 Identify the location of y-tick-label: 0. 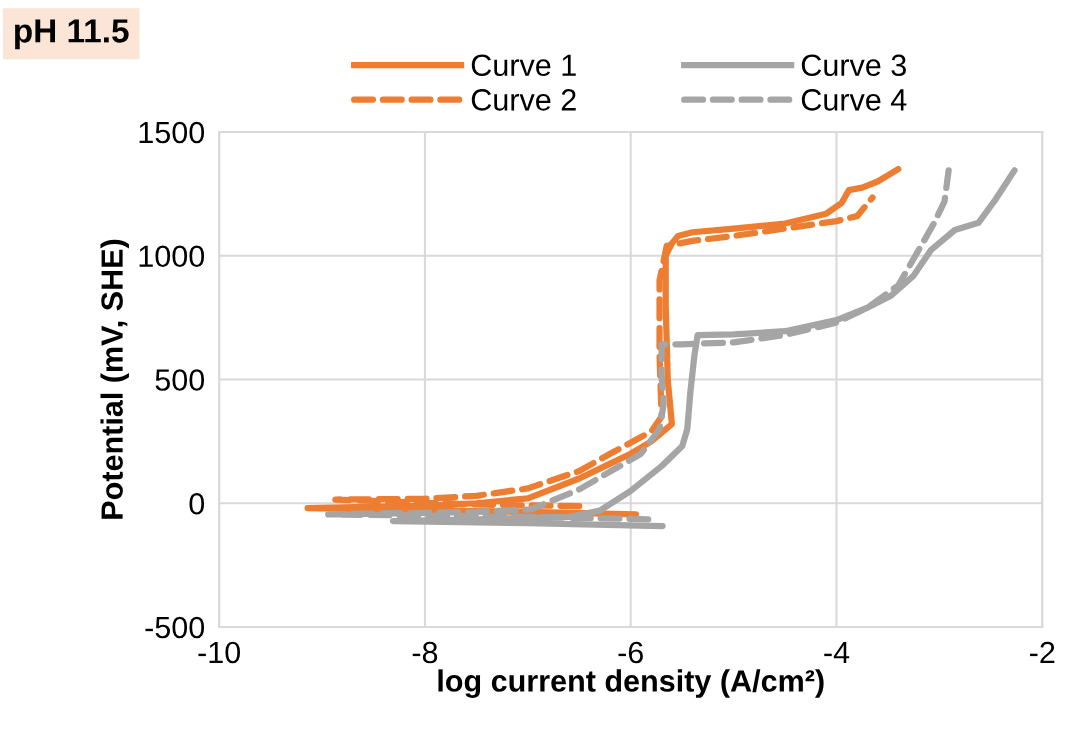
(197, 503).